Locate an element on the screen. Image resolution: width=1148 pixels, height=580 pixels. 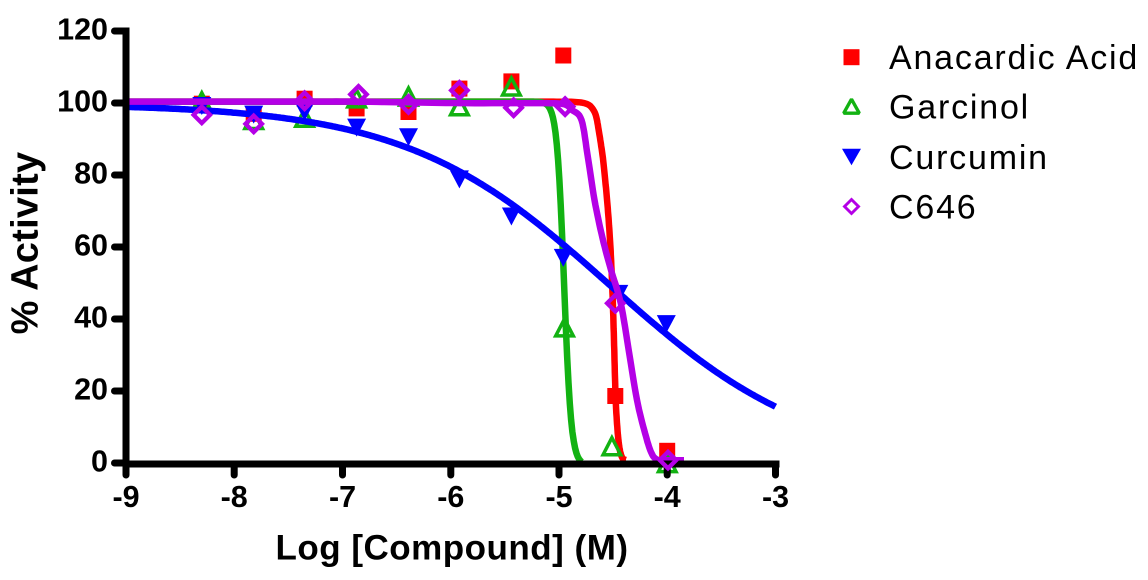
svg-text: Curcumin is located at coordinates (969, 158).